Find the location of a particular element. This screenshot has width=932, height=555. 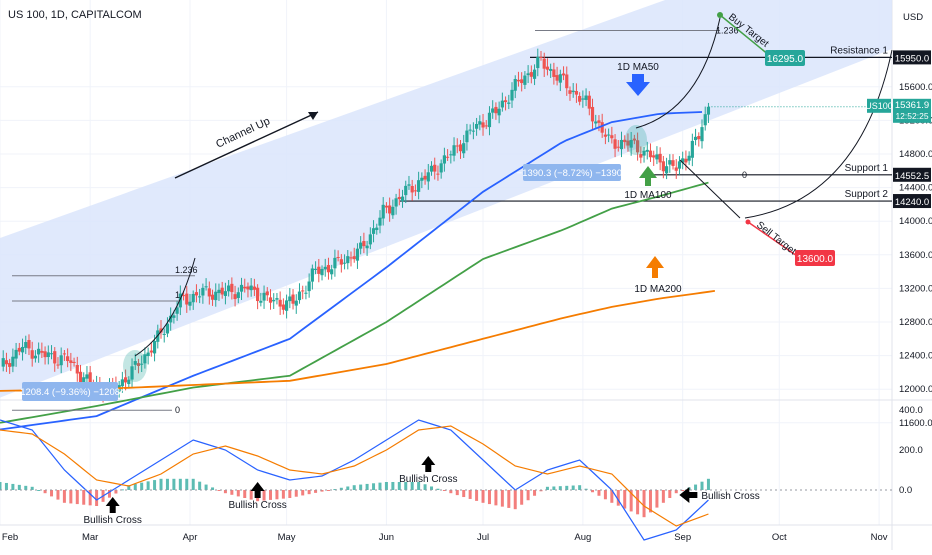

channel-arrow is located at coordinates (246, 145).